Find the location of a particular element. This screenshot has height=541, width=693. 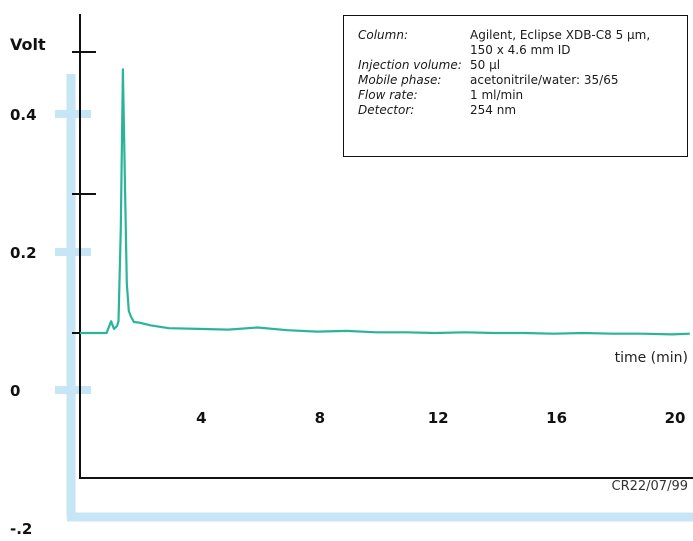

x-tick-label: 12 is located at coordinates (438, 418).